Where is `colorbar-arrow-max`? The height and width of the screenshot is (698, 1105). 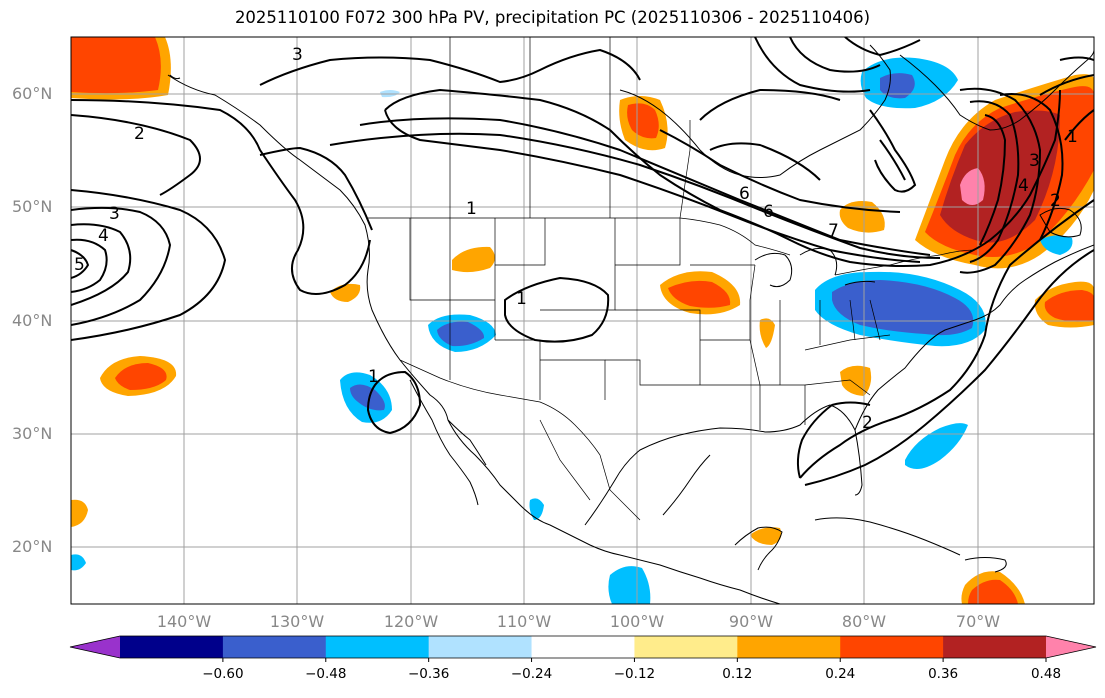 colorbar-arrow-max is located at coordinates (1071, 647).